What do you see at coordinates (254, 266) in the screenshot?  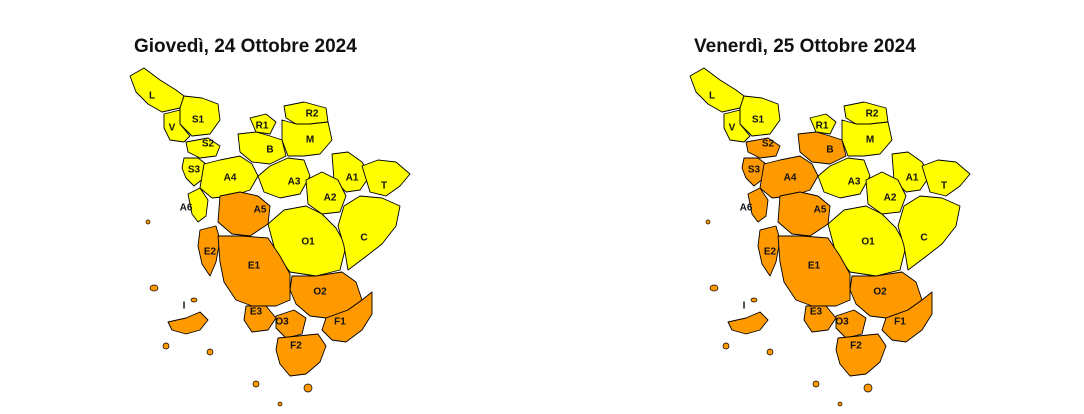 I see `zone-label: E1` at bounding box center [254, 266].